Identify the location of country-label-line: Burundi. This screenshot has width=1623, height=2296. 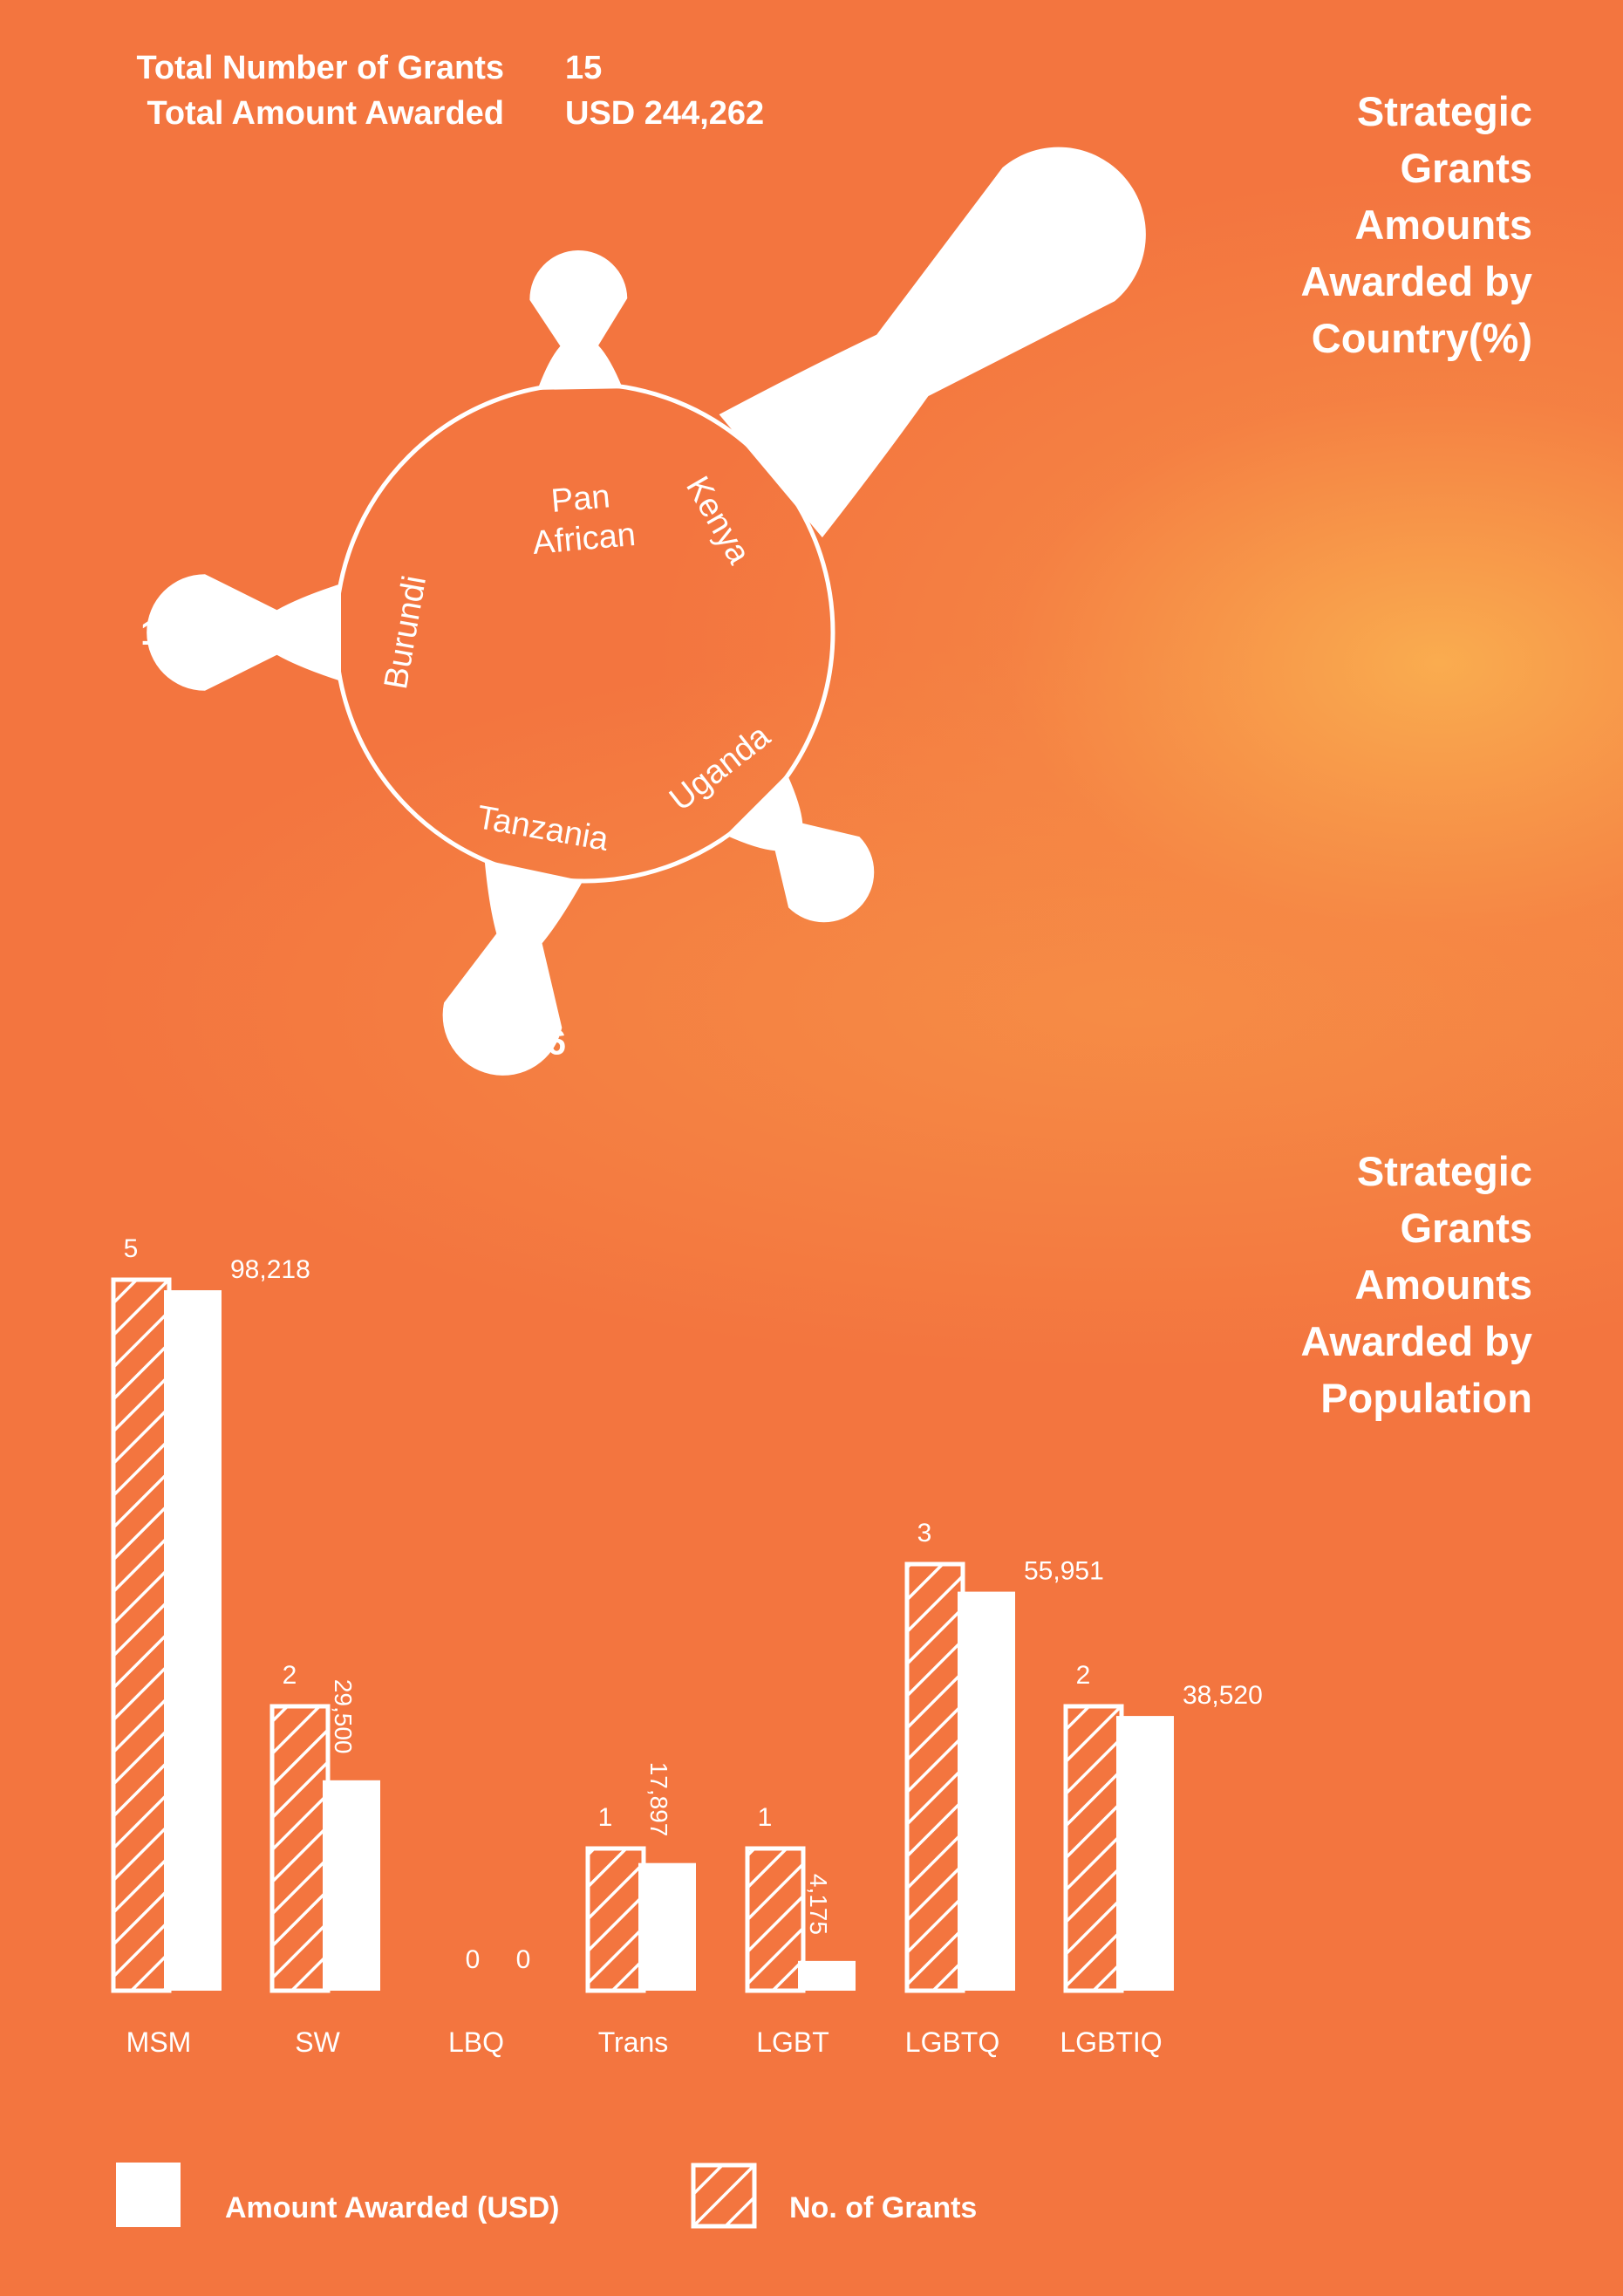
(405, 632).